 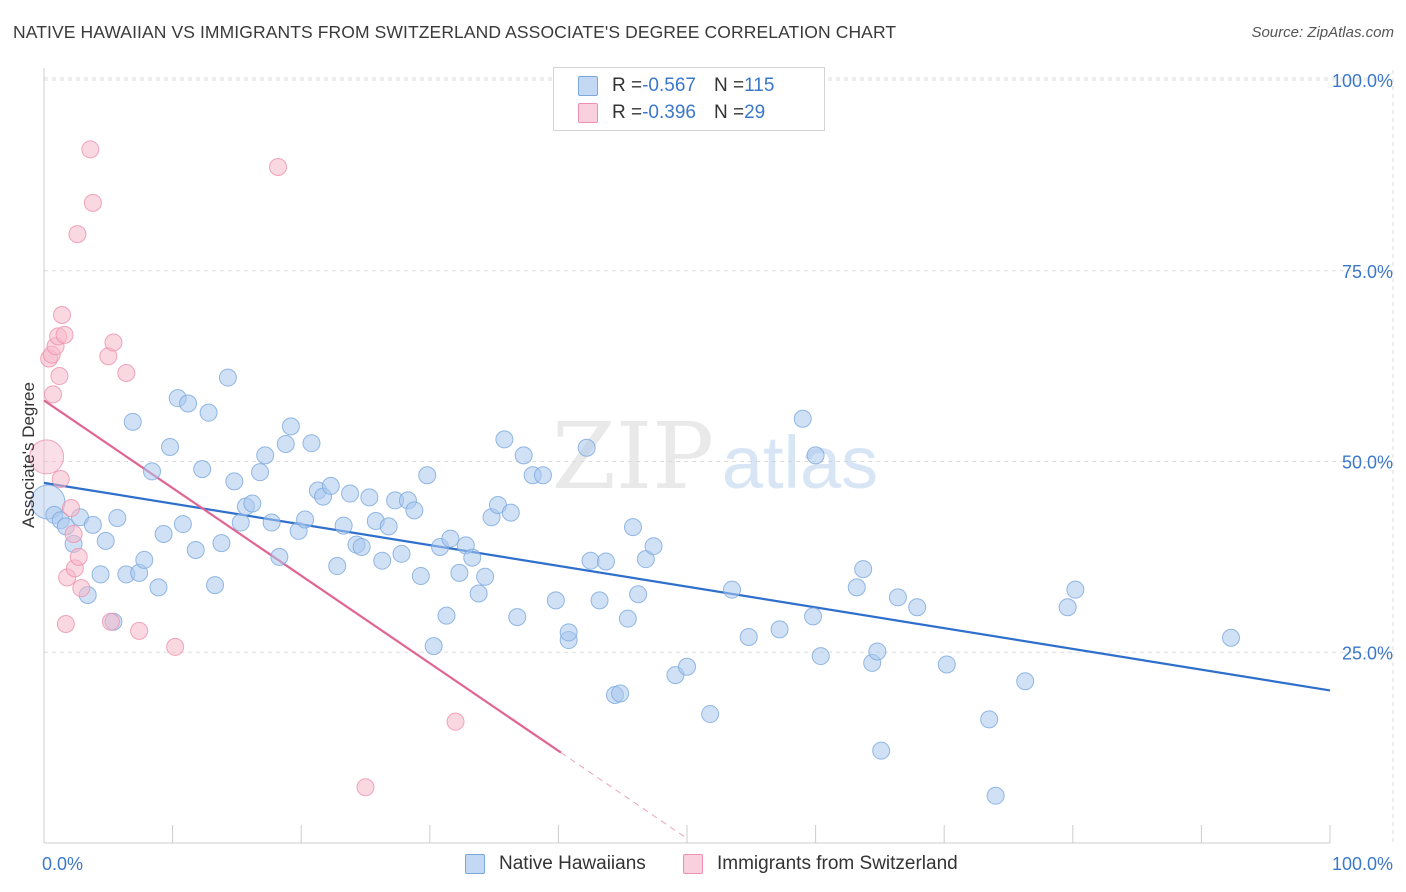 What do you see at coordinates (28, 455) in the screenshot?
I see `y-axis-label: Associate's Degree` at bounding box center [28, 455].